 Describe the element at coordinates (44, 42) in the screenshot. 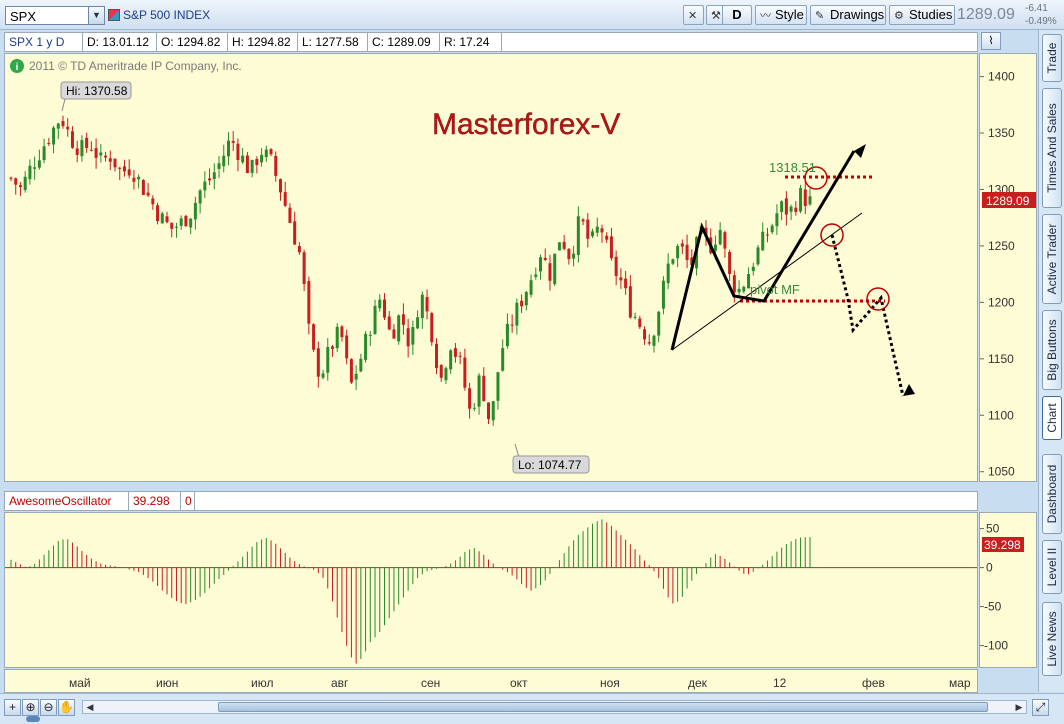

I see `chart-label: SPX 1 y D` at that location.